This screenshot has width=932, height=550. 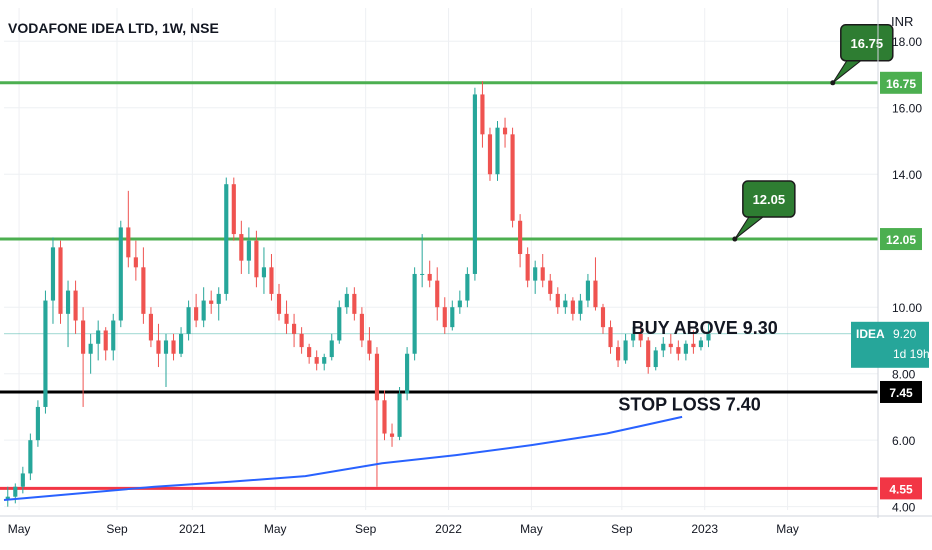 I want to click on level-badge-label: 4.55, so click(x=901, y=489).